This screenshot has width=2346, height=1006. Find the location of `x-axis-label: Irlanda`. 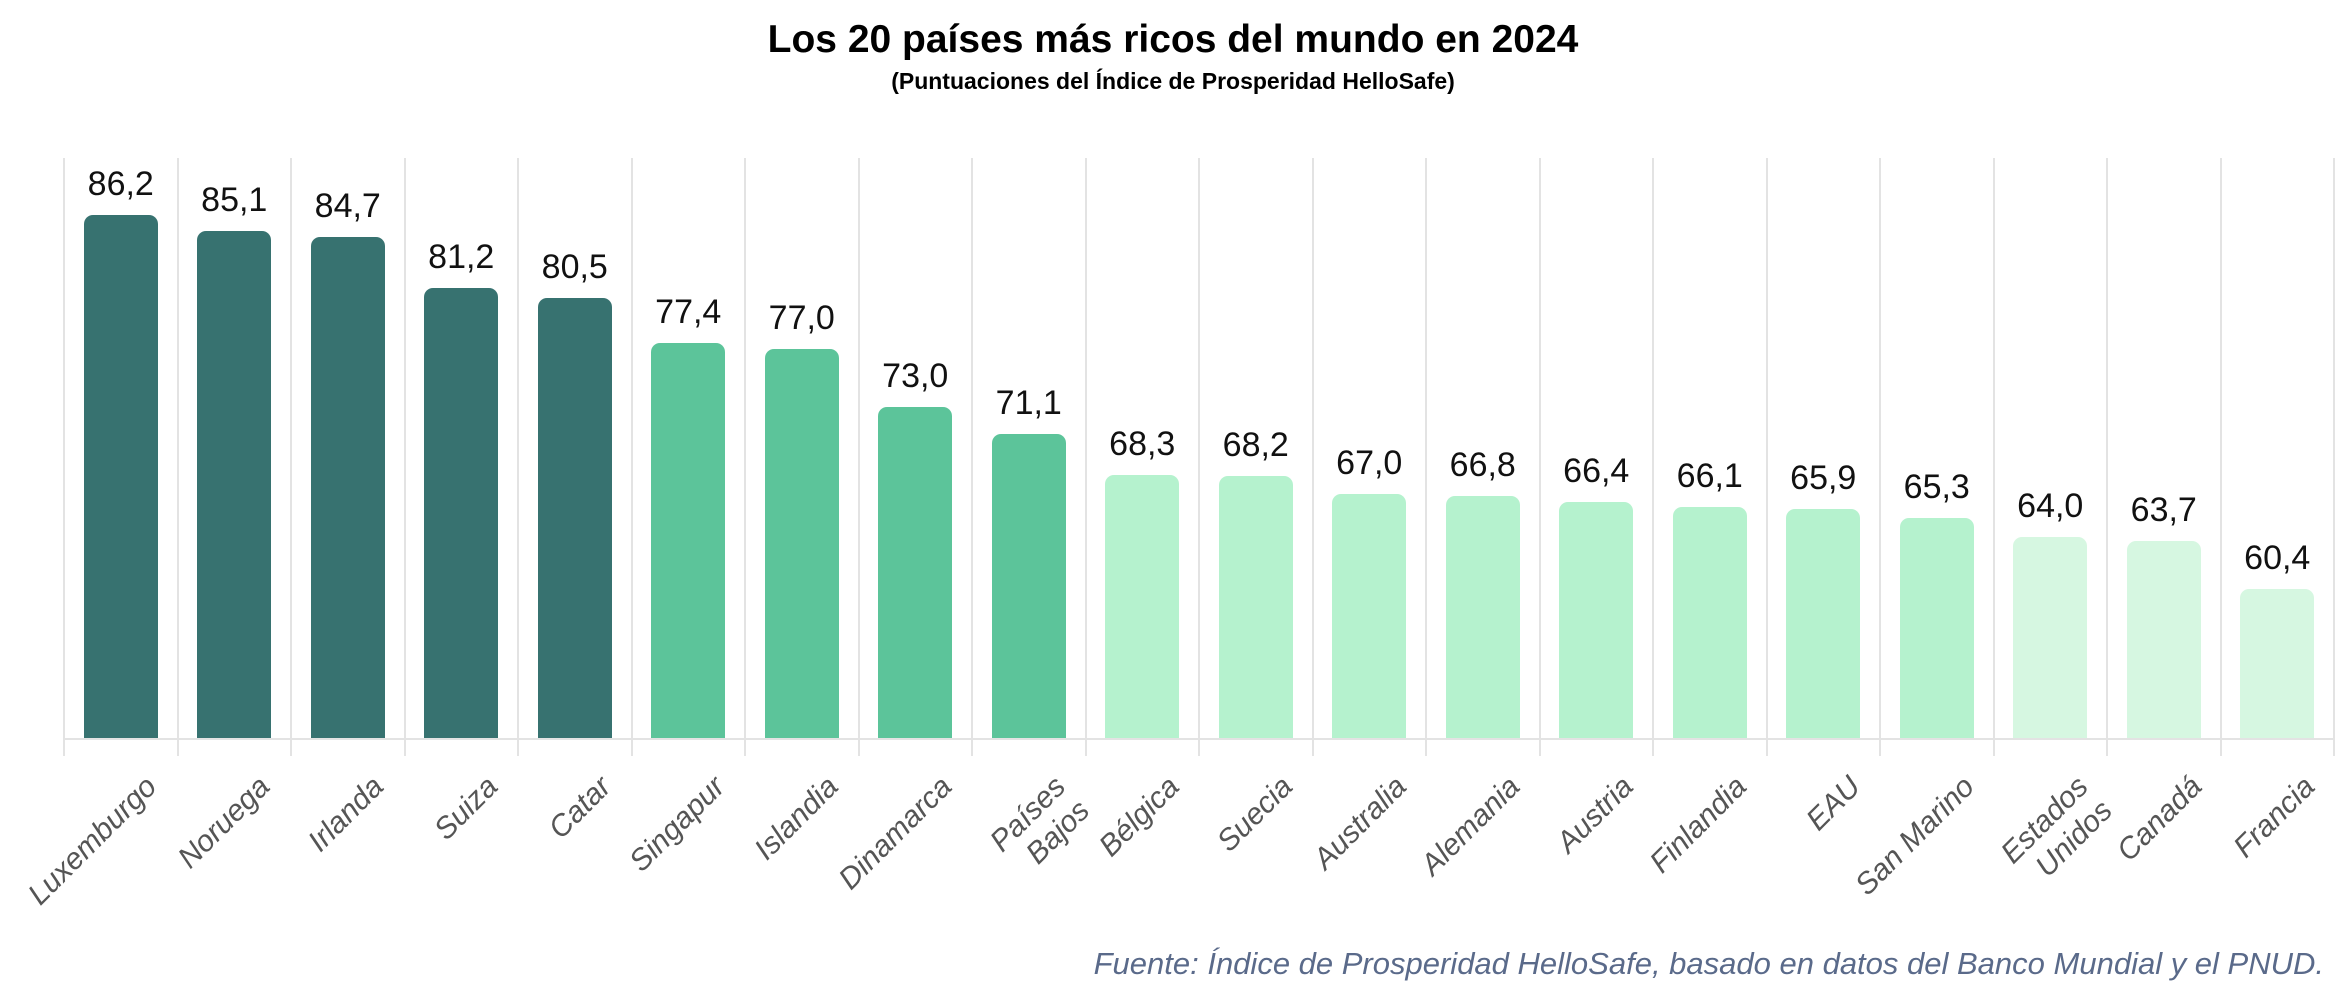

x-axis-label: Irlanda is located at coordinates (346, 814).